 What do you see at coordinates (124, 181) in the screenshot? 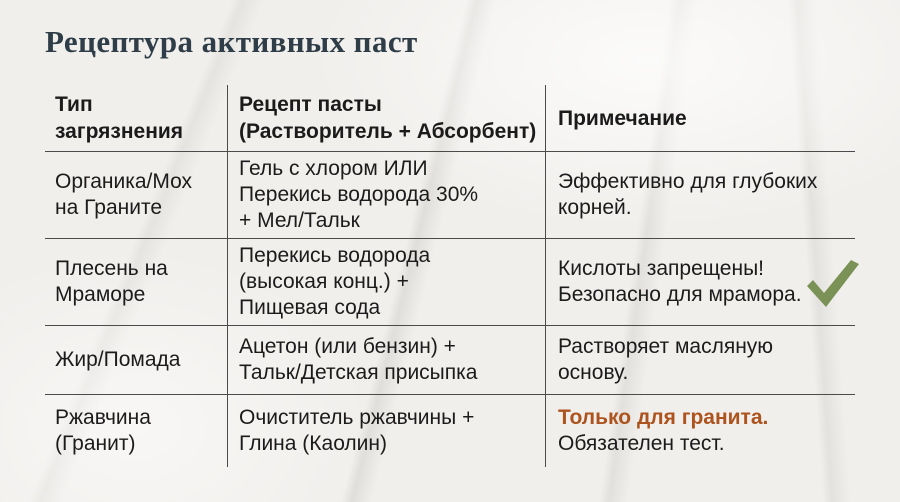
I see `cell-text: Органика/Мох` at bounding box center [124, 181].